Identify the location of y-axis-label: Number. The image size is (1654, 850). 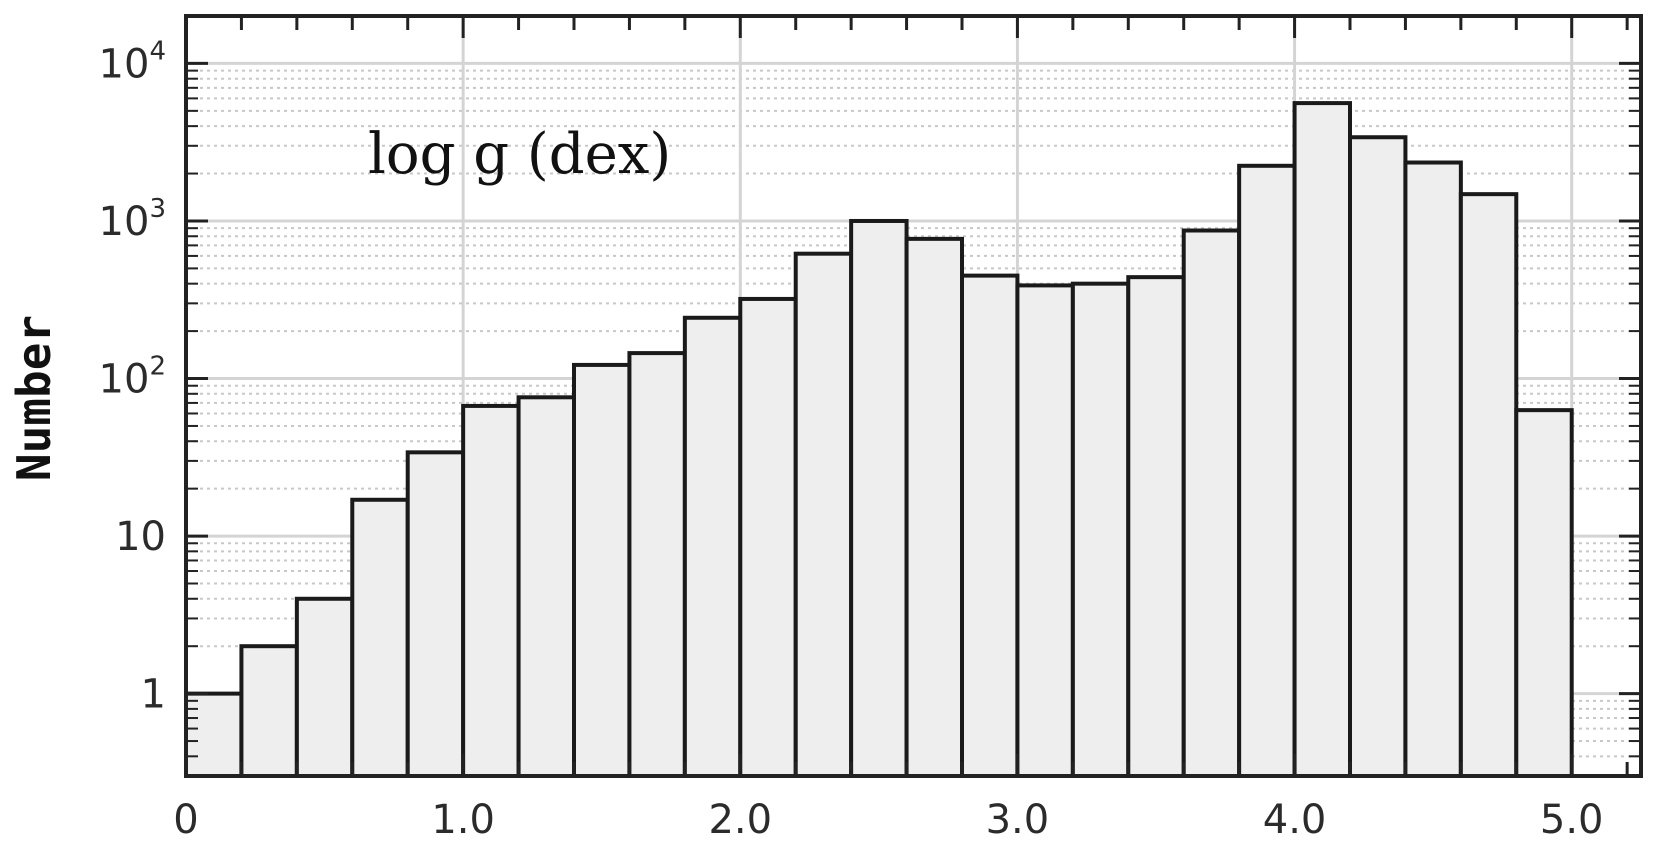
(34, 398).